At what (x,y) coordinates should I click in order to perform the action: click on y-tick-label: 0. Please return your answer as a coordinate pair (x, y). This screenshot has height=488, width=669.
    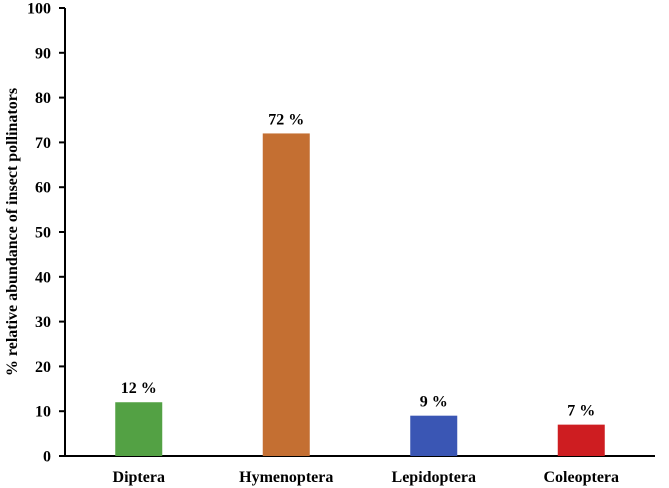
    Looking at the image, I should click on (47, 457).